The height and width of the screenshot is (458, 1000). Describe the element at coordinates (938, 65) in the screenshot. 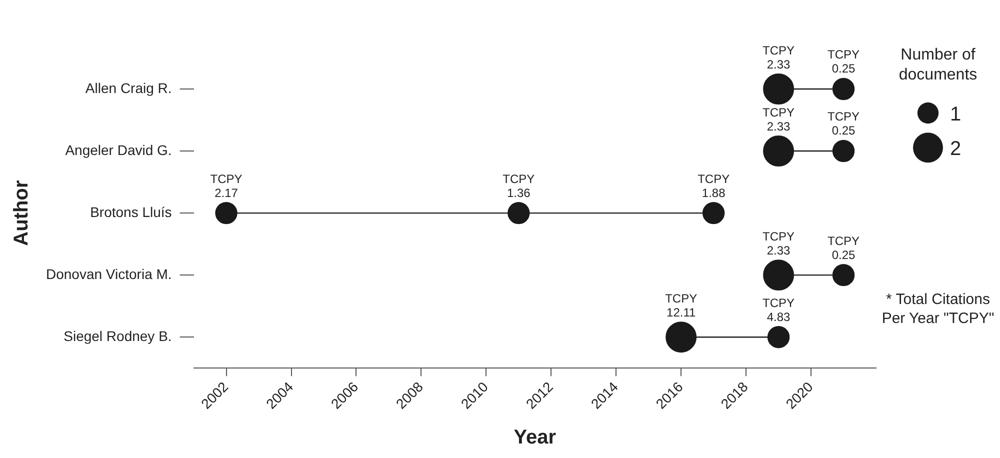

I see `legend-title: Number of documents` at that location.